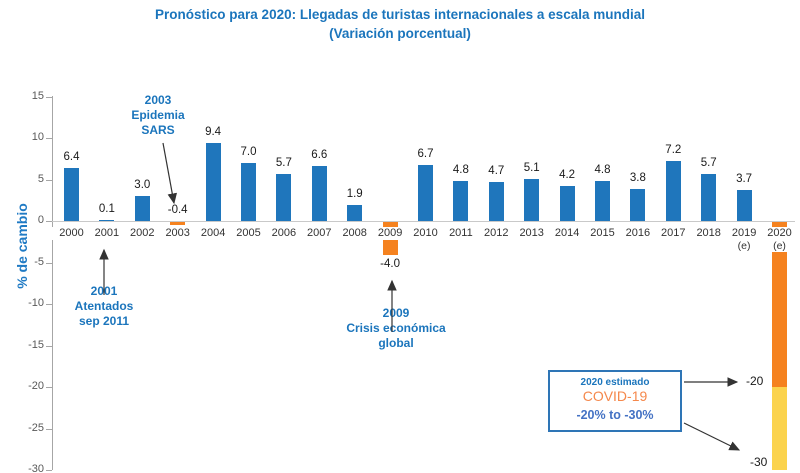 The height and width of the screenshot is (473, 800). I want to click on x-axis-label: 2005, so click(248, 233).